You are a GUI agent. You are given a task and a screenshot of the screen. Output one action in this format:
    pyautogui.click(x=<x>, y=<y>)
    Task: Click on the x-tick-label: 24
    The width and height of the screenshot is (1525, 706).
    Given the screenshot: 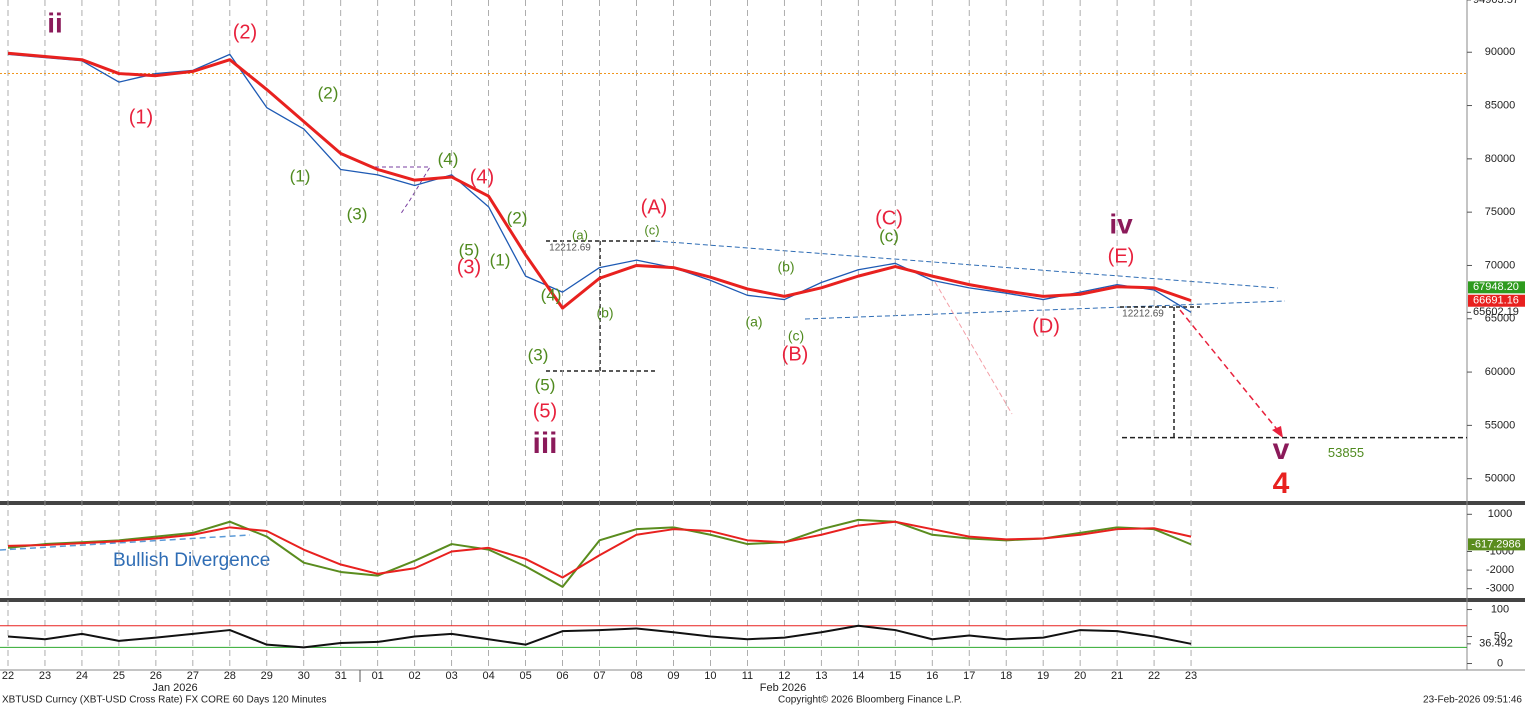 What is the action you would take?
    pyautogui.click(x=82, y=676)
    